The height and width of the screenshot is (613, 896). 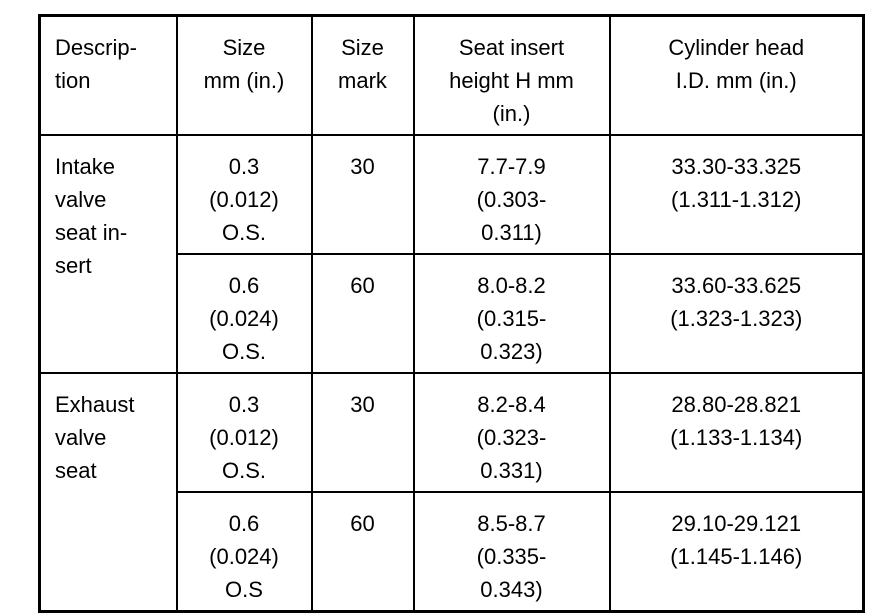 What do you see at coordinates (736, 80) in the screenshot?
I see `cell-line: I.D. mm (in.)` at bounding box center [736, 80].